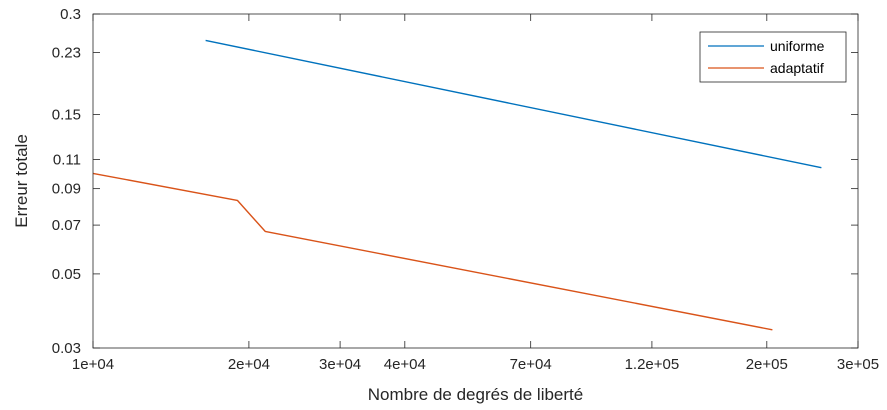  Describe the element at coordinates (340, 364) in the screenshot. I see `x-tick-label: 3e+04` at that location.